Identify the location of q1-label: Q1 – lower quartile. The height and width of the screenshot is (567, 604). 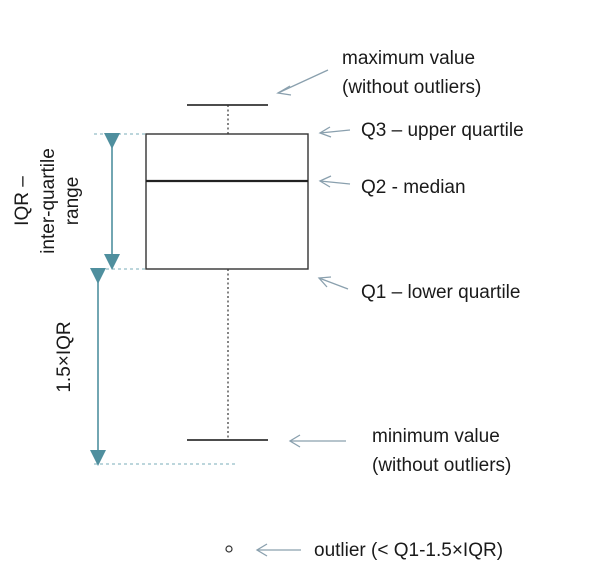
(440, 292).